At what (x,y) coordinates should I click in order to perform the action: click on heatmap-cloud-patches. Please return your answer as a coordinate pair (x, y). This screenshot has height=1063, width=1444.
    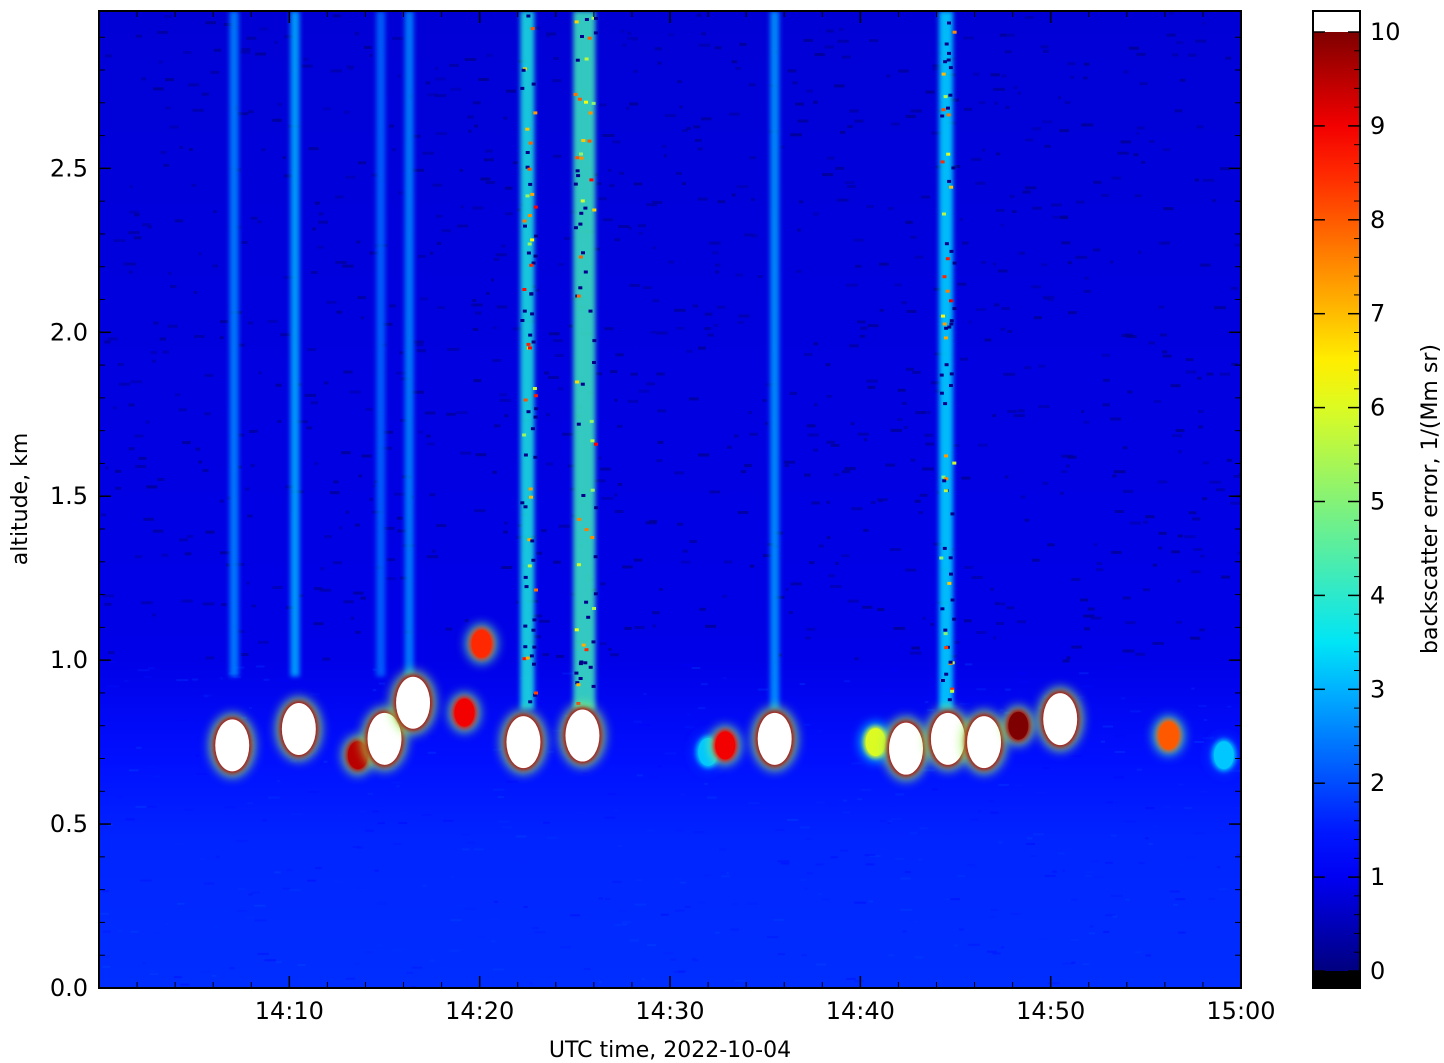
    Looking at the image, I should click on (724, 702).